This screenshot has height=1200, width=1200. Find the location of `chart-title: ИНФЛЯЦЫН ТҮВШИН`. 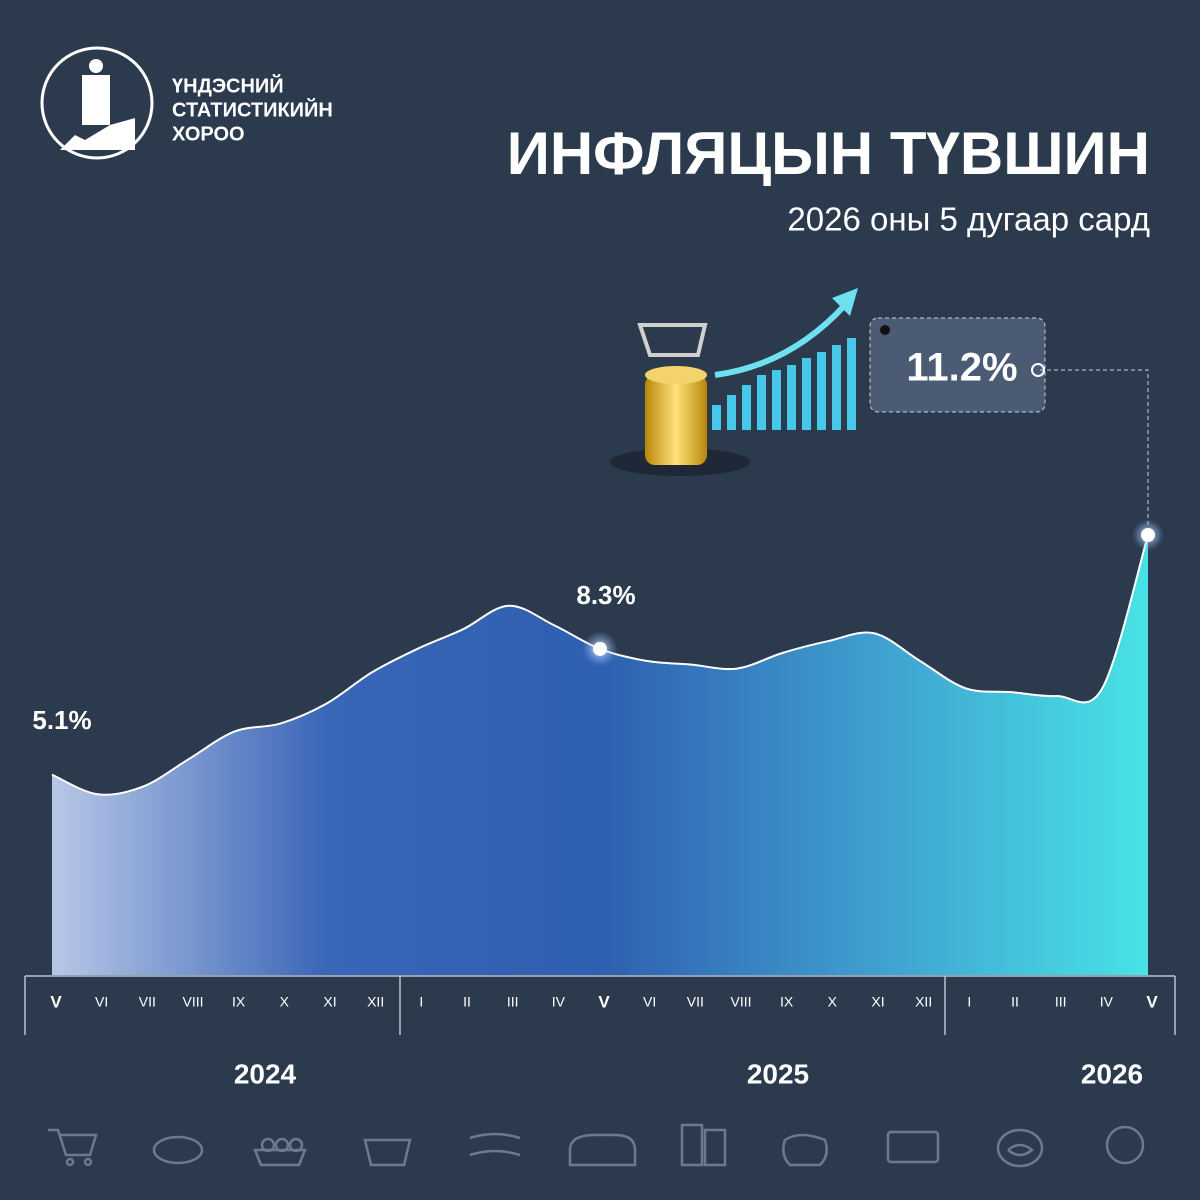

chart-title: ИНФЛЯЦЫН ТҮВШИН is located at coordinates (828, 153).